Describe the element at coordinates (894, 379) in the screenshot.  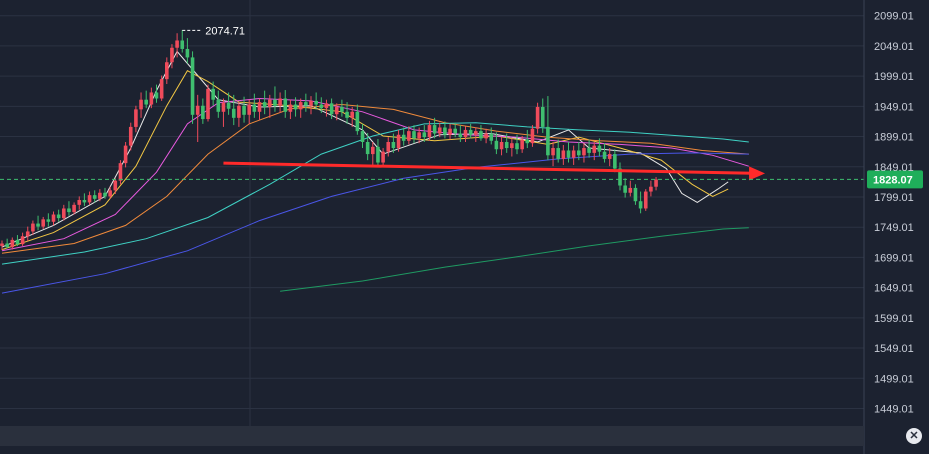
I see `y-tick-label: 1499.01` at that location.